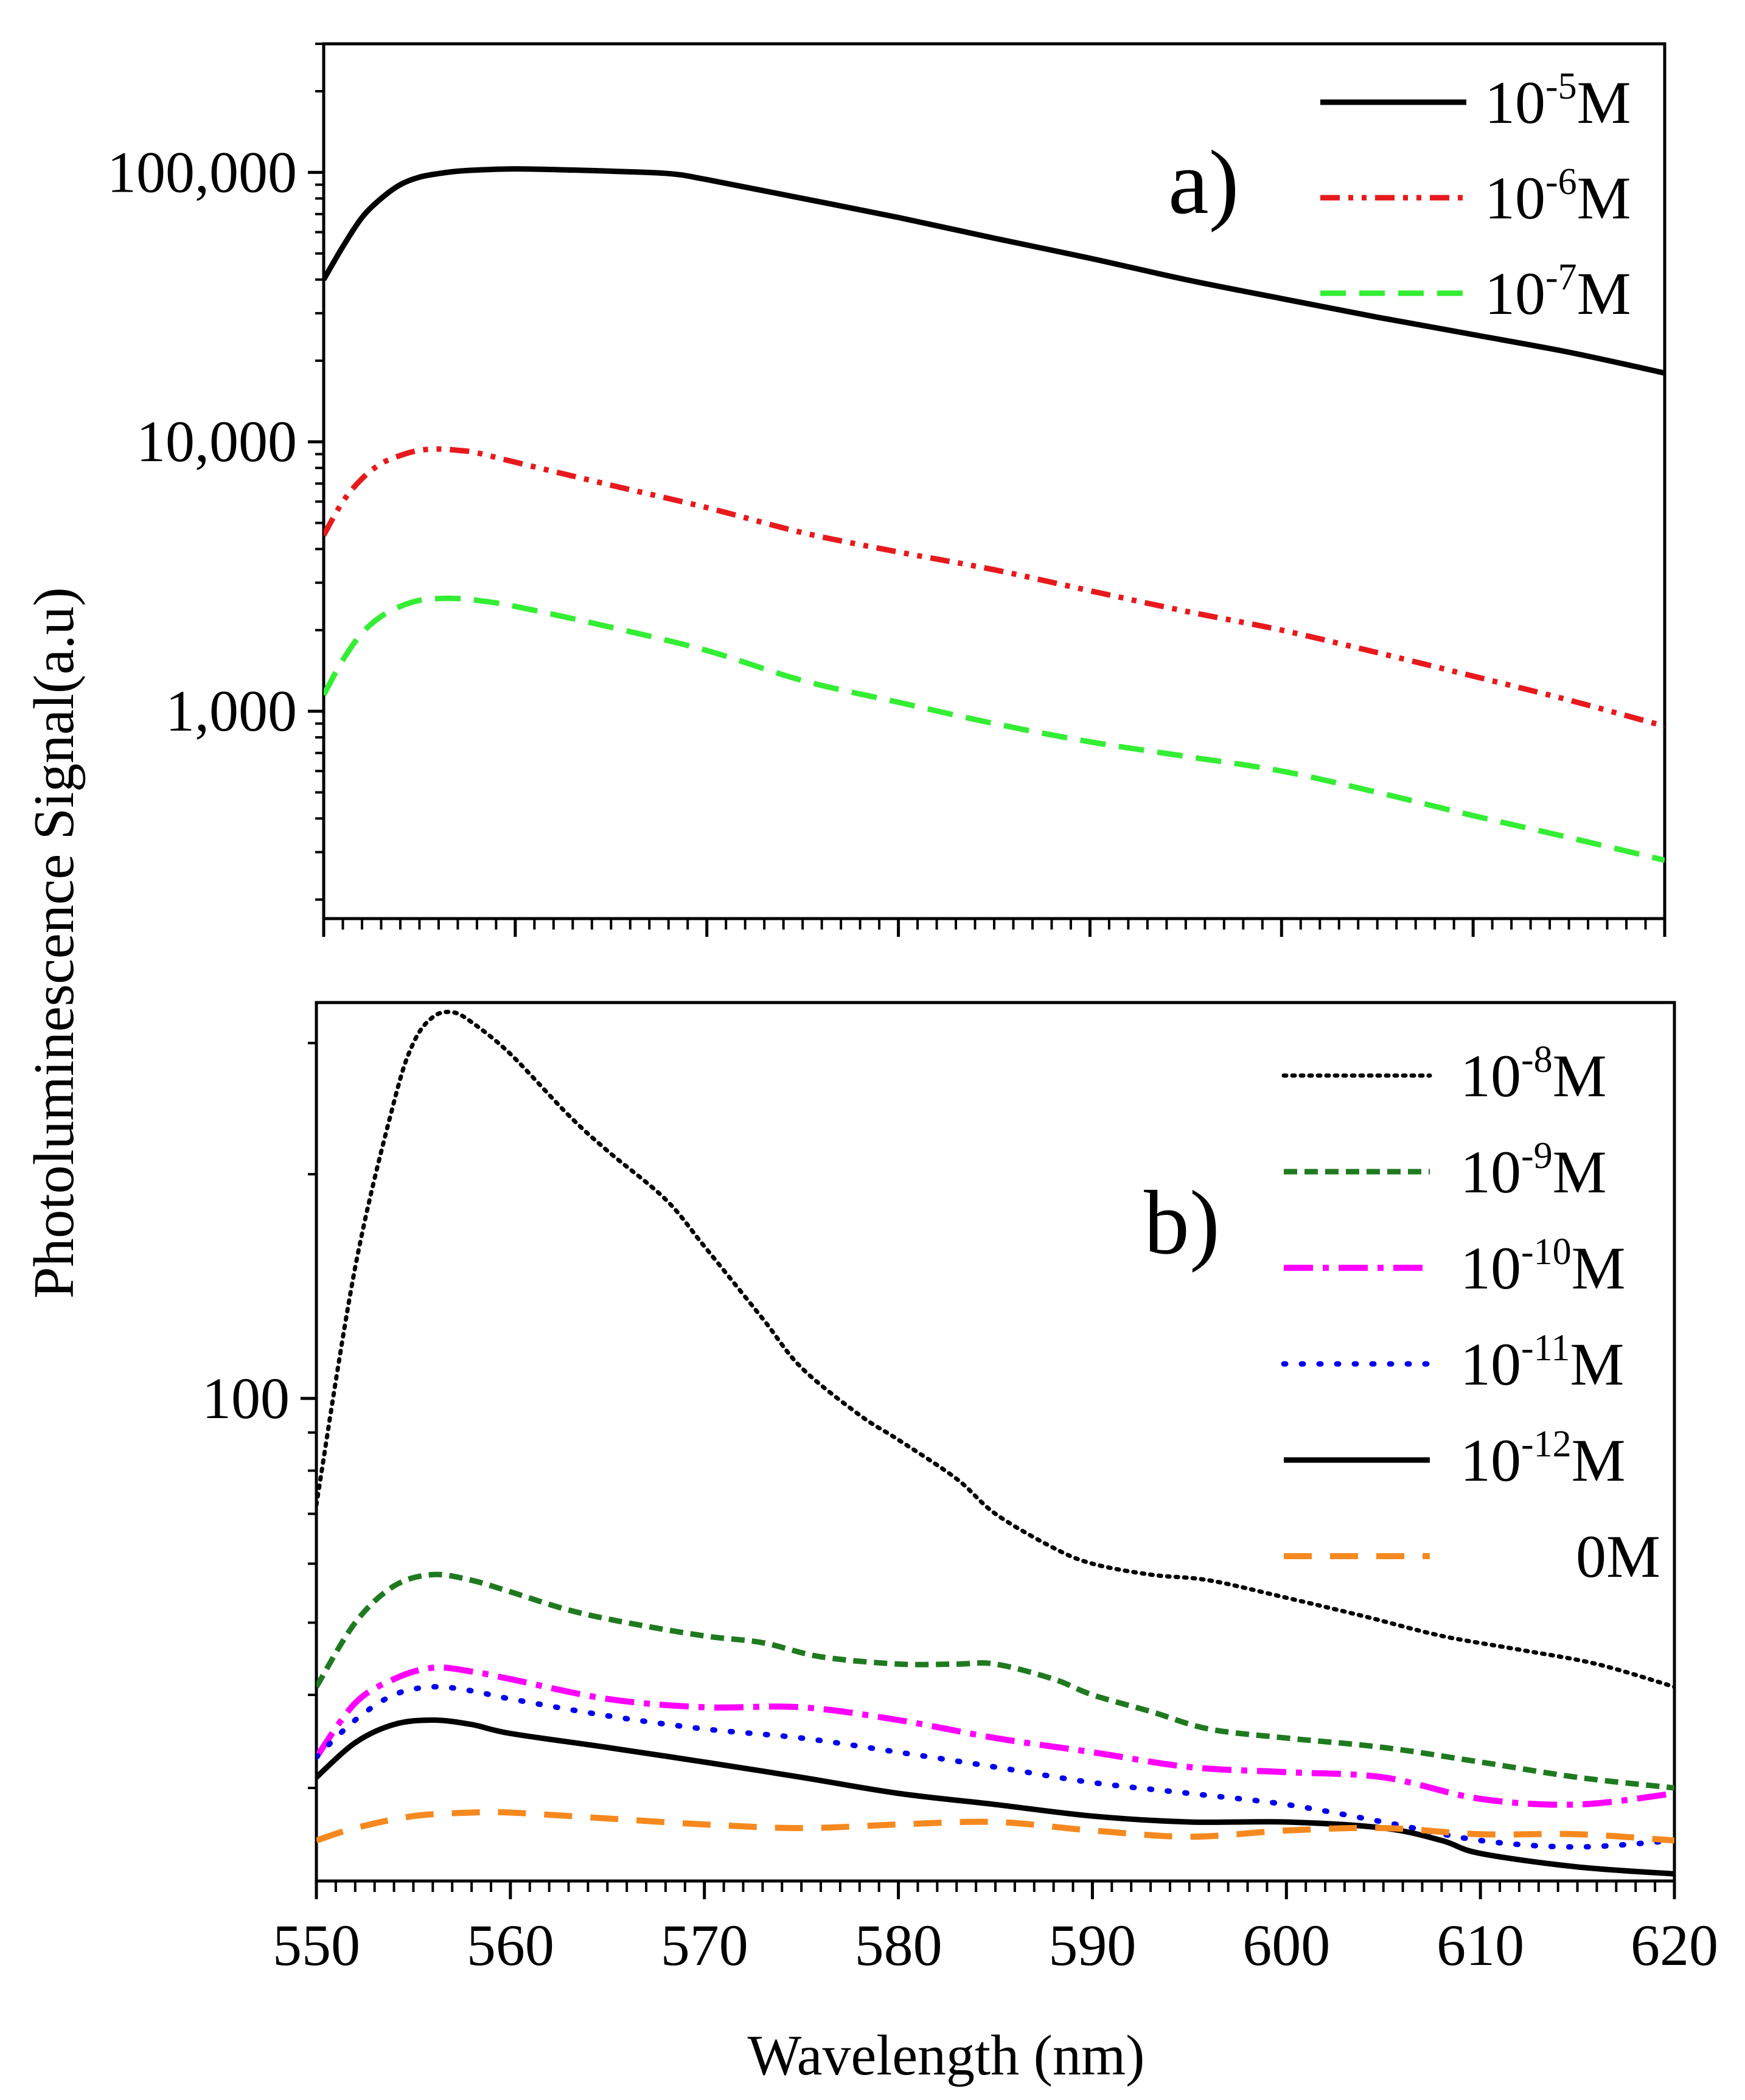  What do you see at coordinates (947, 2055) in the screenshot?
I see `x-axis-title: Wavelength (nm)` at bounding box center [947, 2055].